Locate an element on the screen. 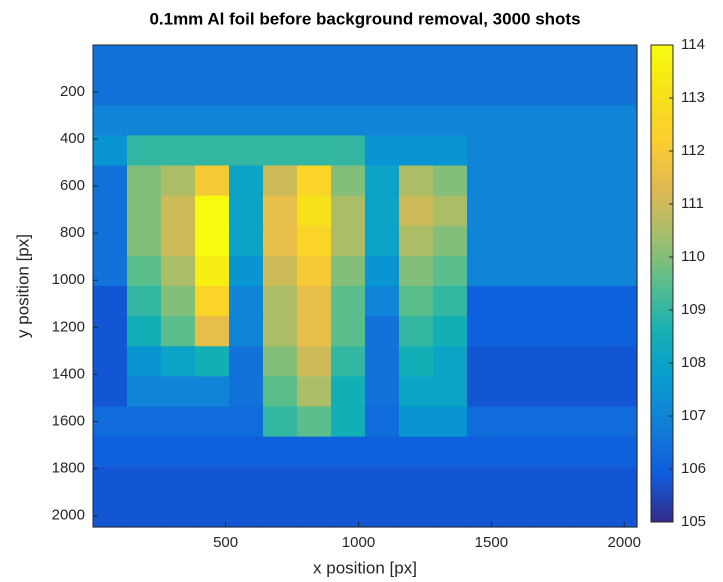 This screenshot has height=582, width=723. colorbar-tick-label: 110 is located at coordinates (693, 256).